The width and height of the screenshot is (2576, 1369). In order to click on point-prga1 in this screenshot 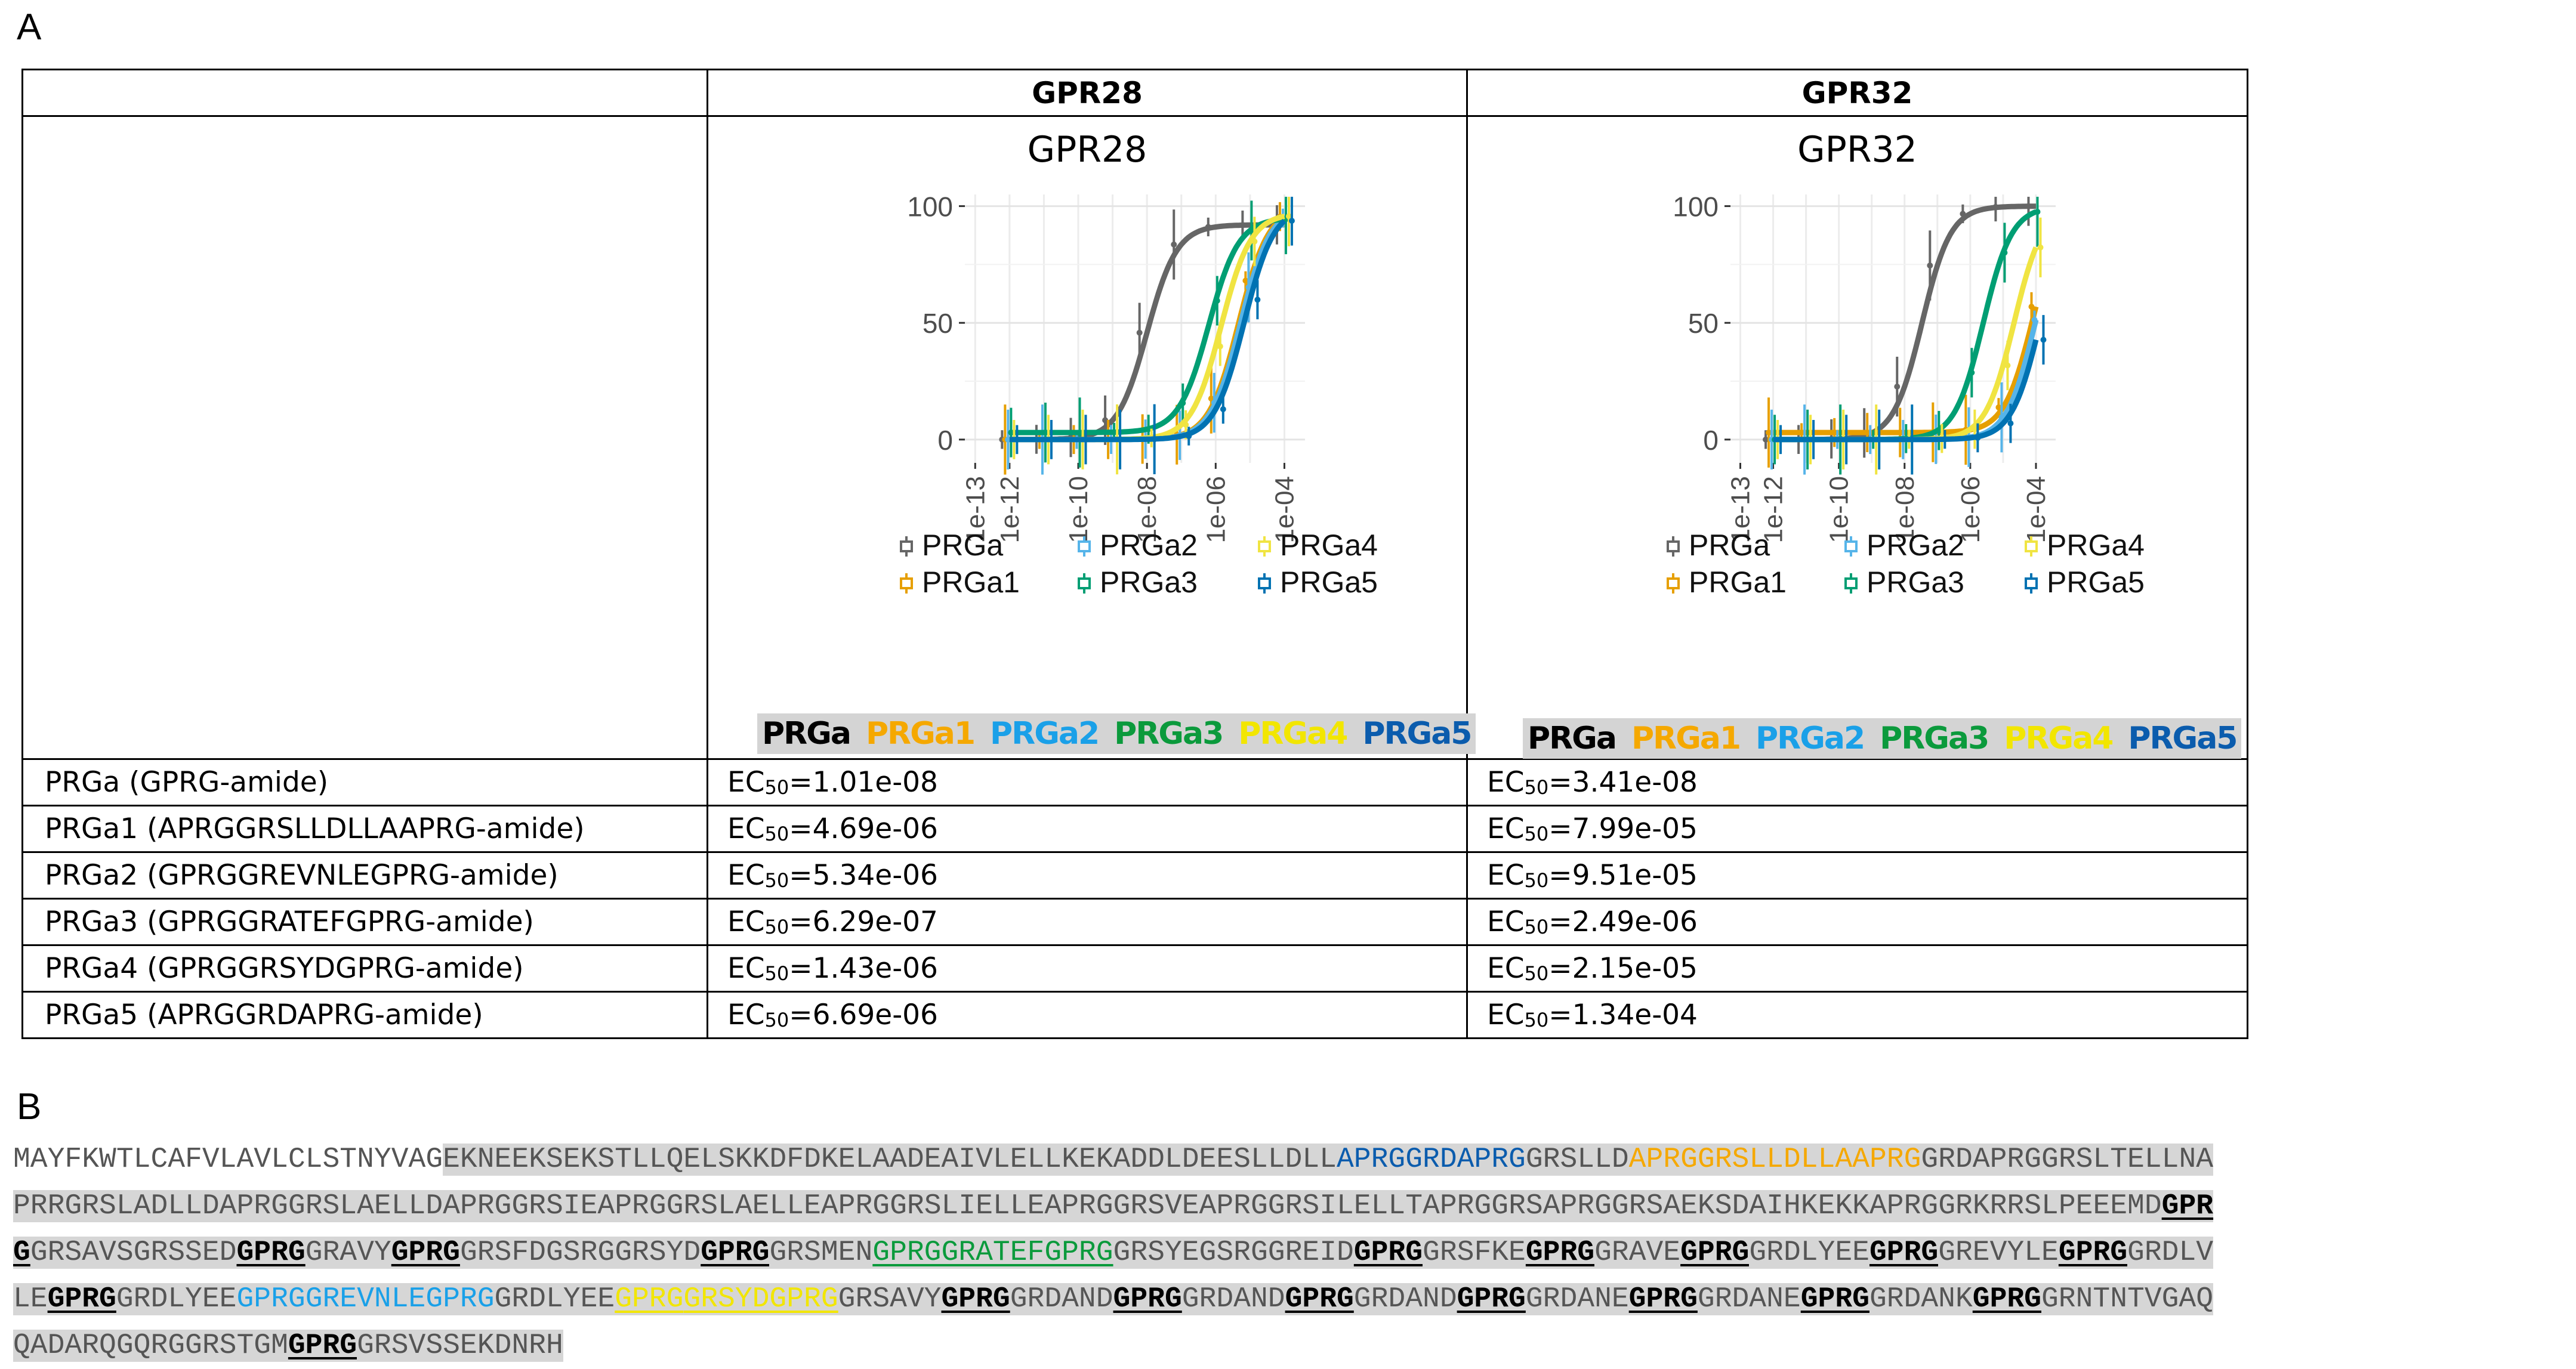, I will do `click(1246, 280)`.